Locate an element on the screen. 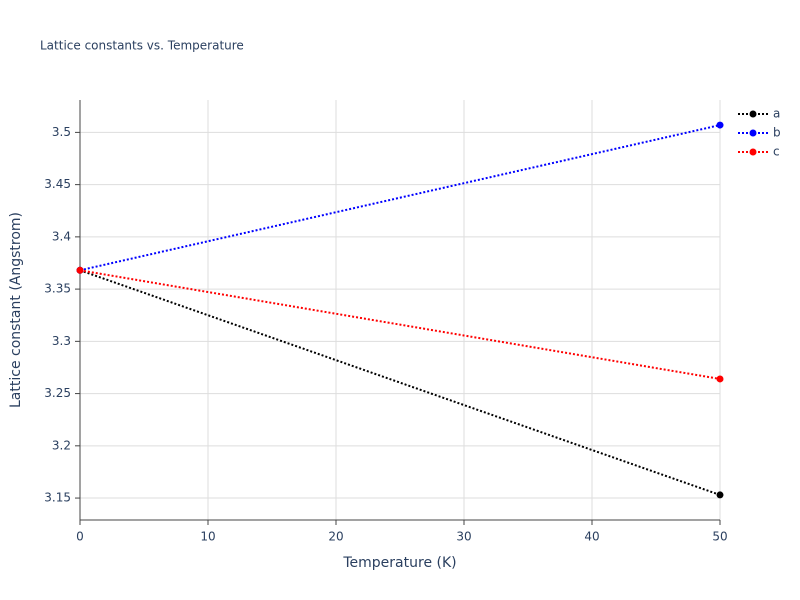 This screenshot has height=600, width=800. y-axis-title: Lattice constant (Angstrom) is located at coordinates (16, 310).